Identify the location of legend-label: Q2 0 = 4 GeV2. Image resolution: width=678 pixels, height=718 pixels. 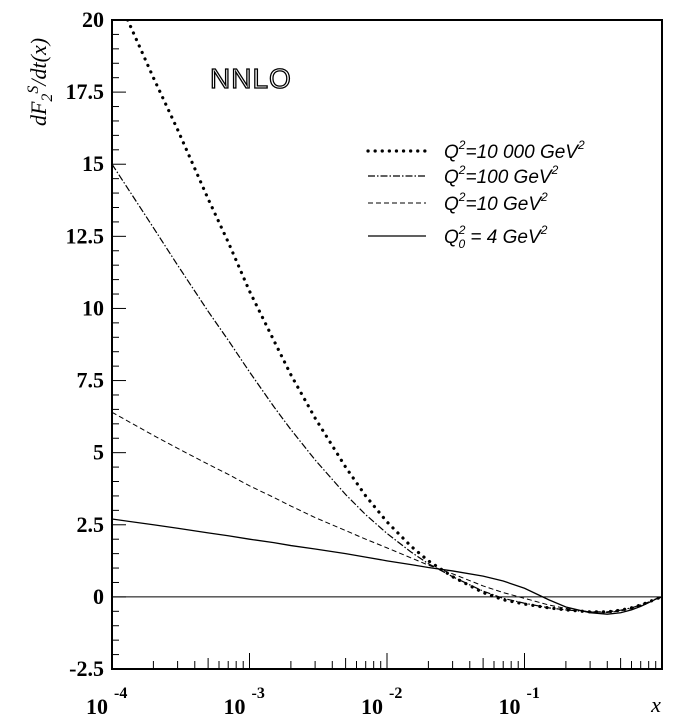
(496, 237).